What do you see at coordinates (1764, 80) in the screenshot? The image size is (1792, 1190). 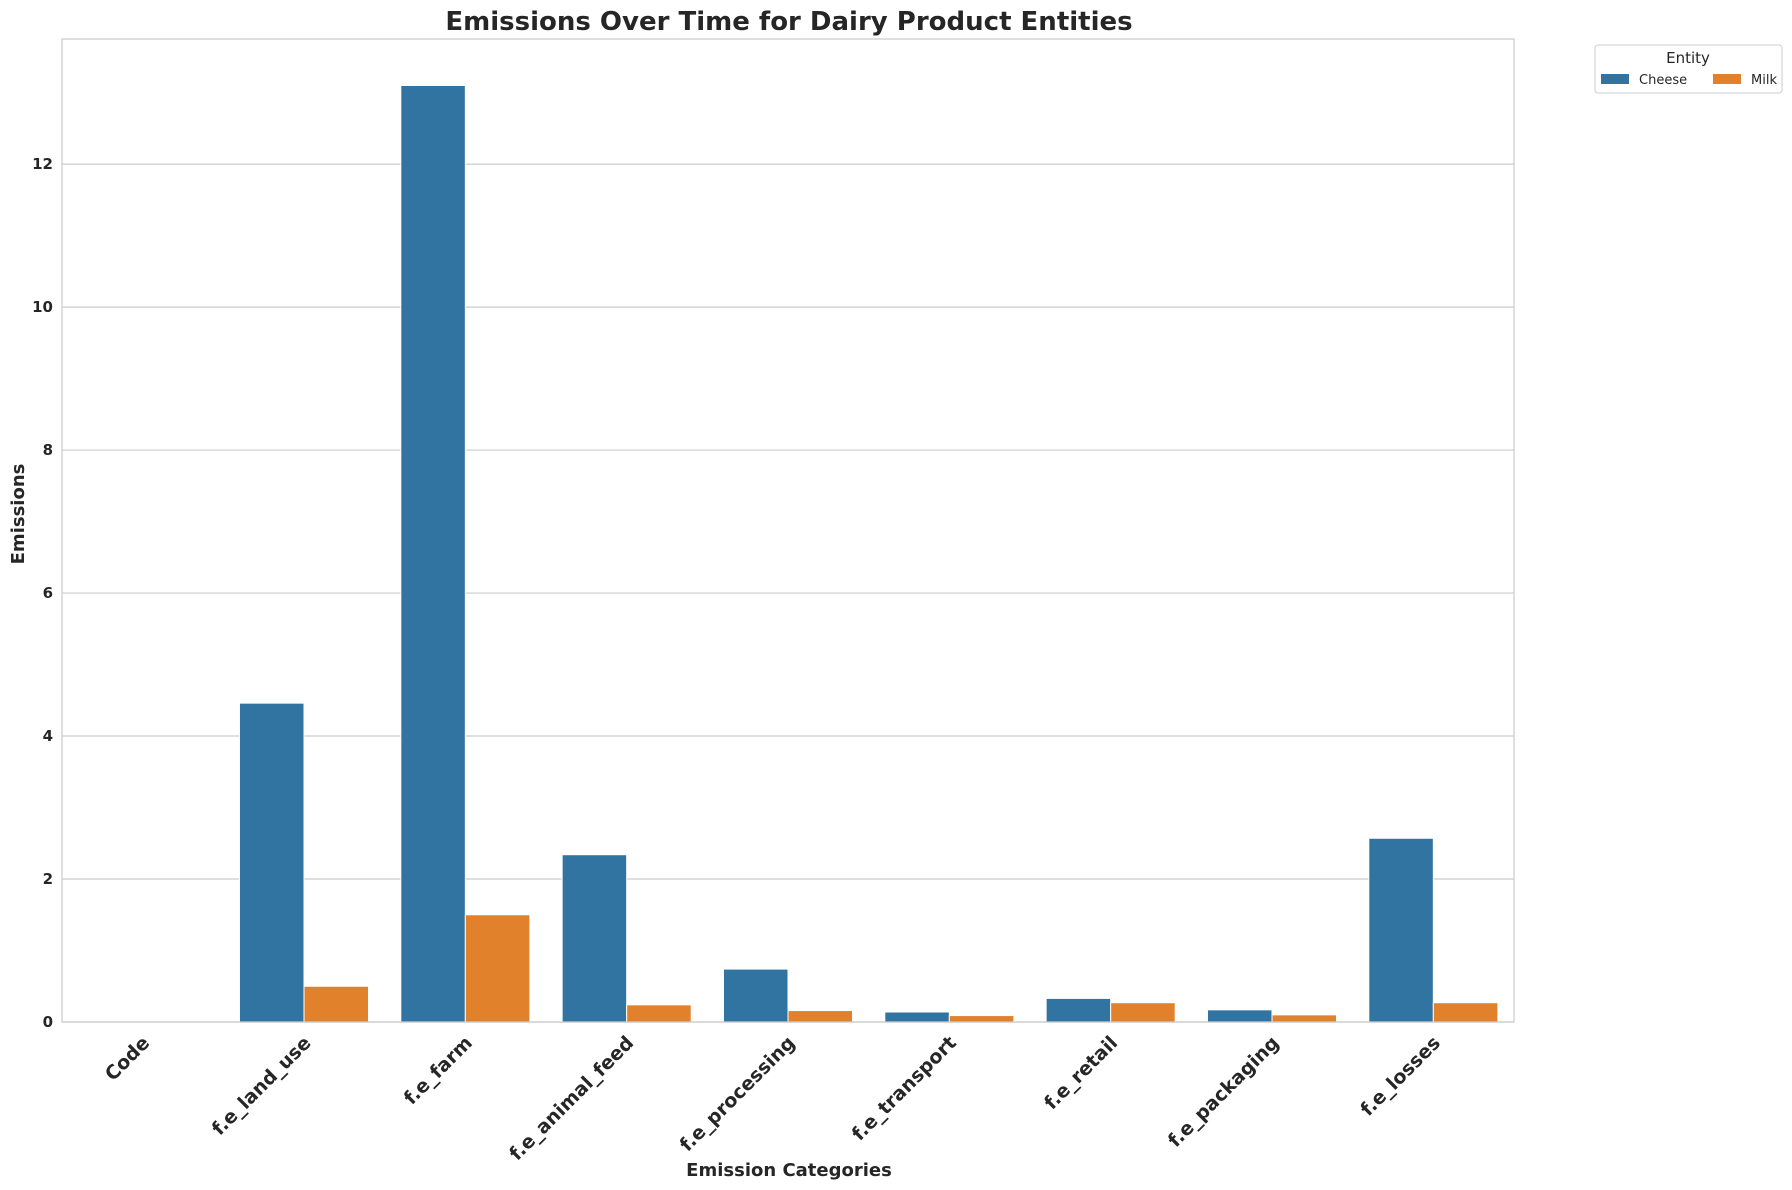 I see `legend-label-milk: Milk` at bounding box center [1764, 80].